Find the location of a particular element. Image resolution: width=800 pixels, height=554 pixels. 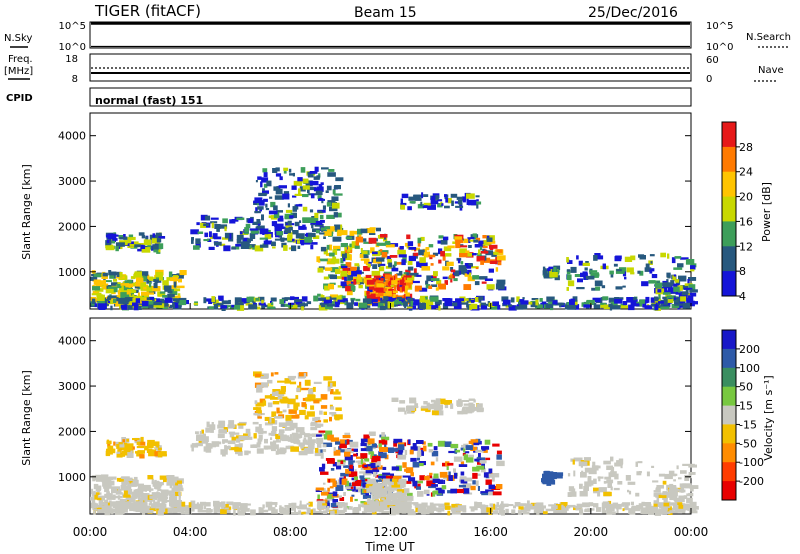

cpid-label: CPID is located at coordinates (19, 98).